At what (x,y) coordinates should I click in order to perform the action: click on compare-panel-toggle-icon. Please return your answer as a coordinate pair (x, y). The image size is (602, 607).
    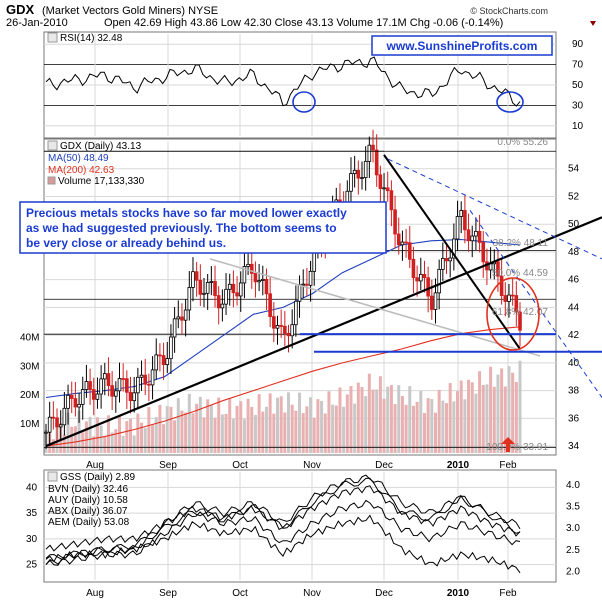
    Looking at the image, I should click on (52, 476).